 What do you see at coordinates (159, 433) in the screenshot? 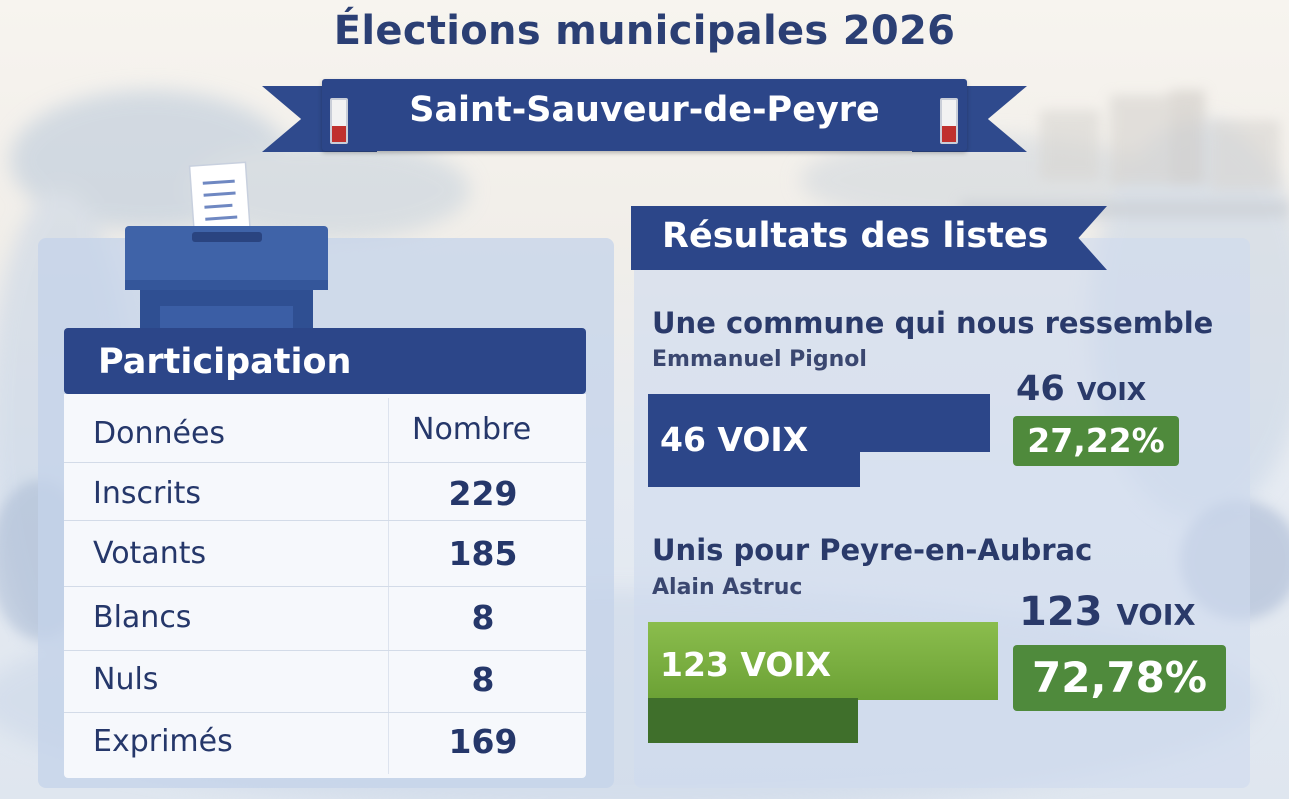
I see `column-header-label: Données` at bounding box center [159, 433].